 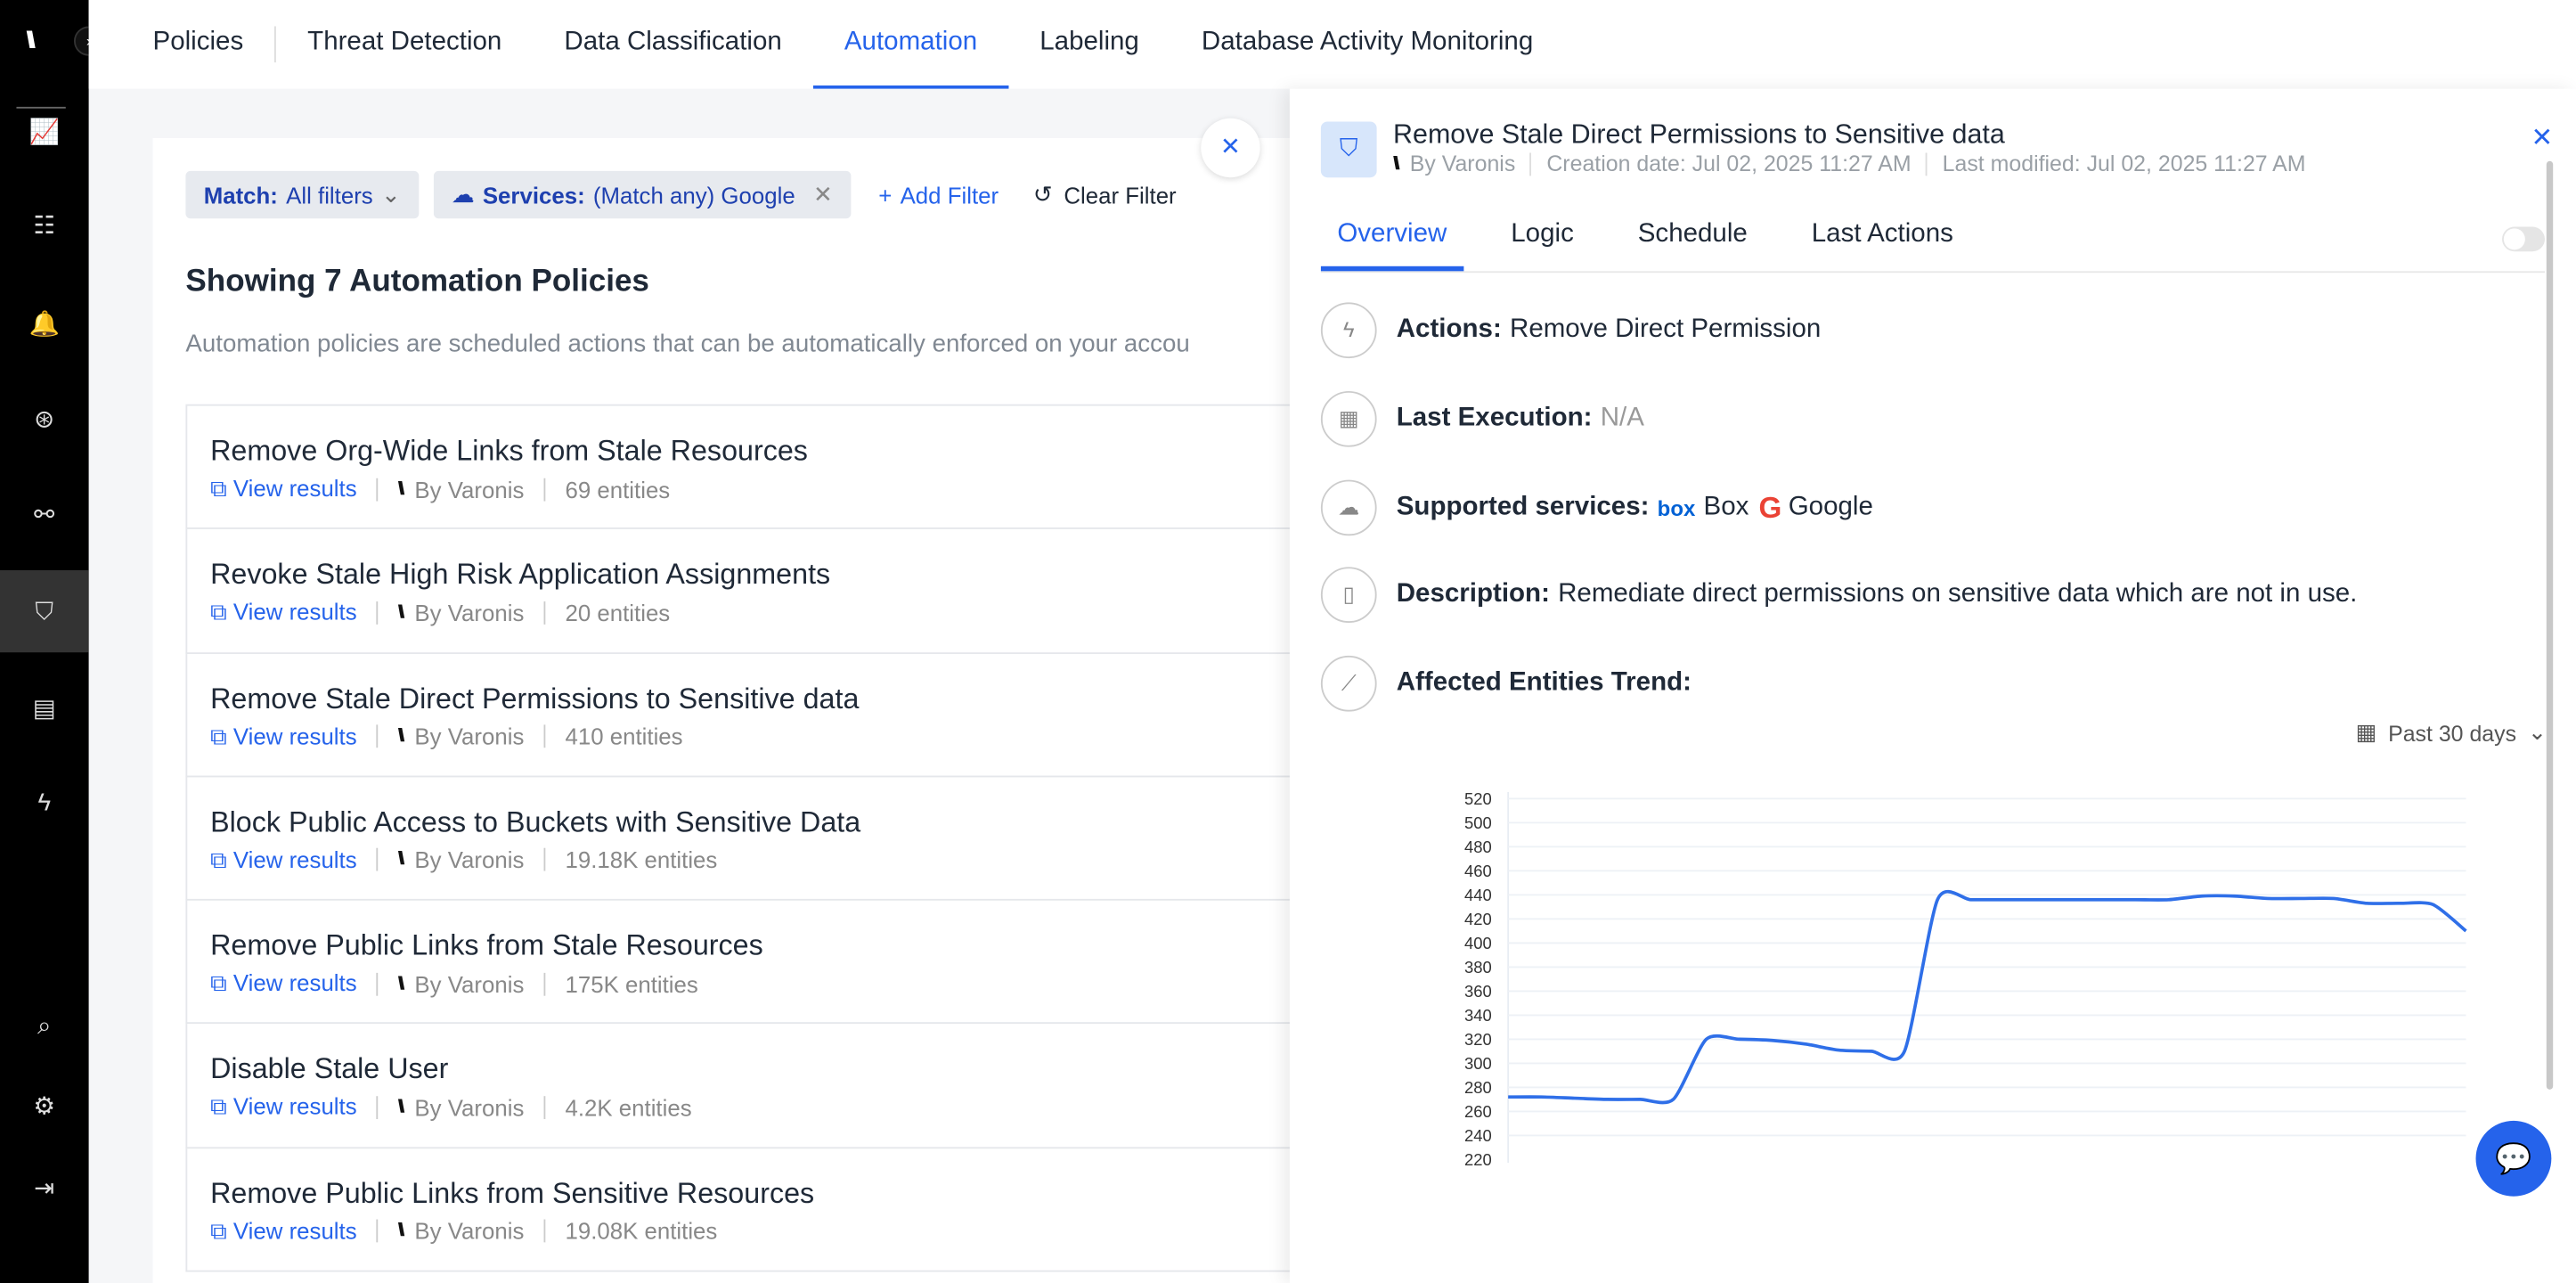 I want to click on creation-date: Creation date: Jul 02, 2025 11:27 AM, so click(x=1729, y=163).